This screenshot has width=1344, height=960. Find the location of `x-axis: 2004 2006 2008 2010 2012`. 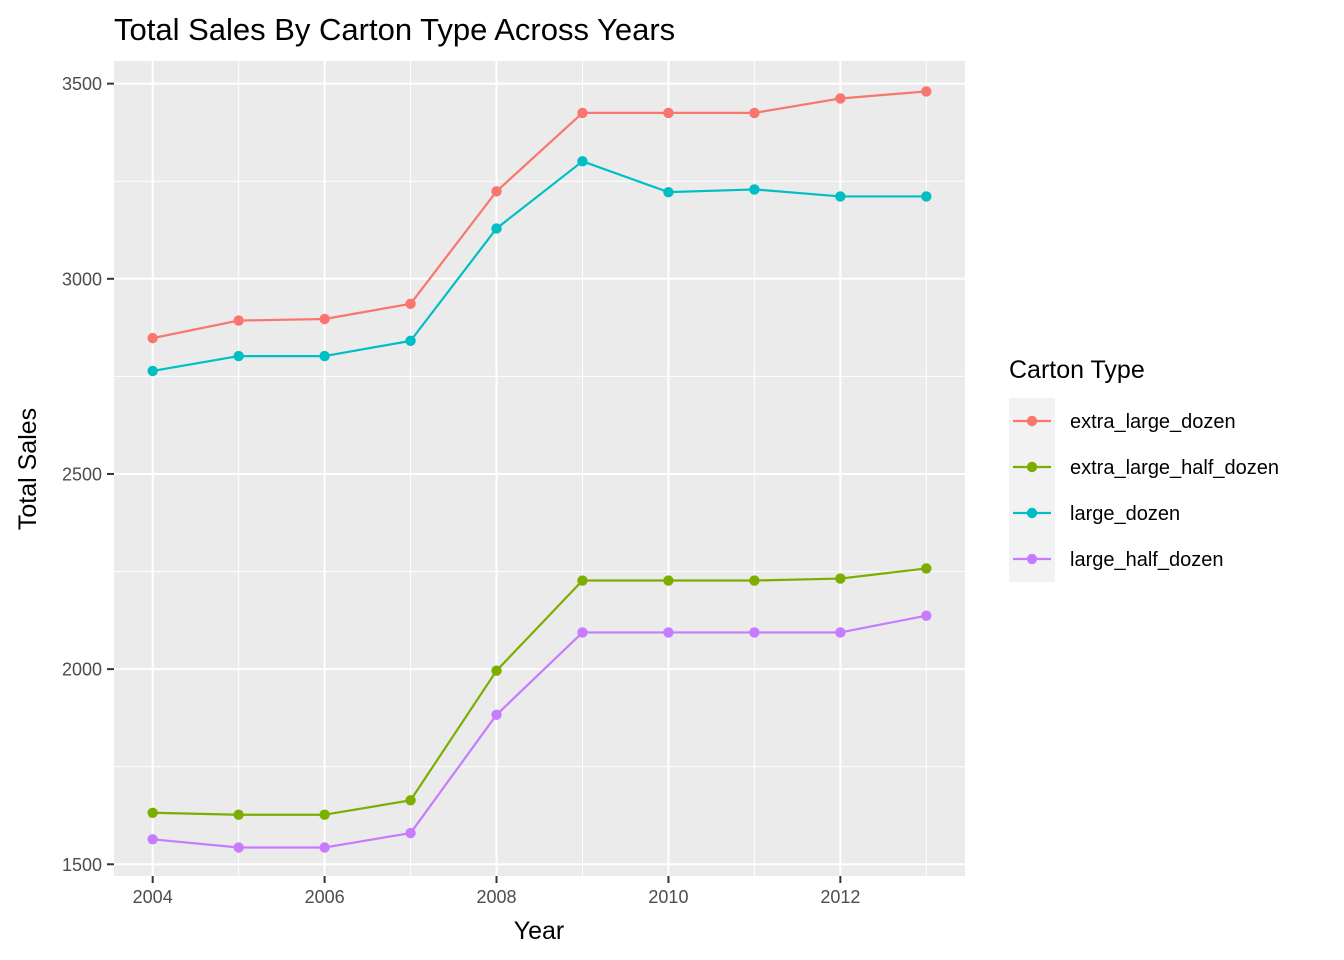

x-axis: 2004 2006 2008 2010 2012 is located at coordinates (496, 891).